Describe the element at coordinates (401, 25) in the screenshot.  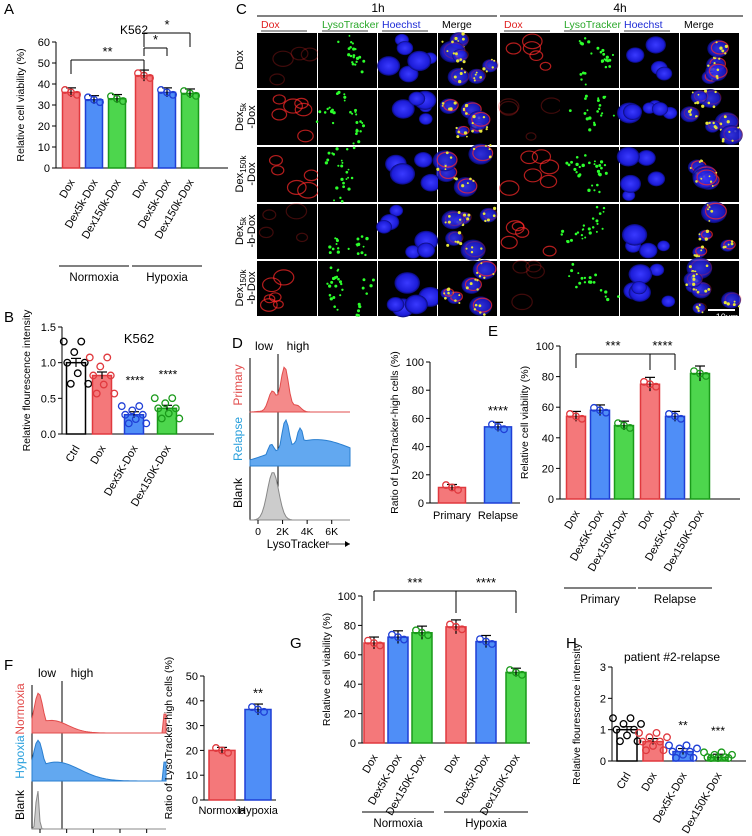
I see `micro-channel-label: Hoechst` at that location.